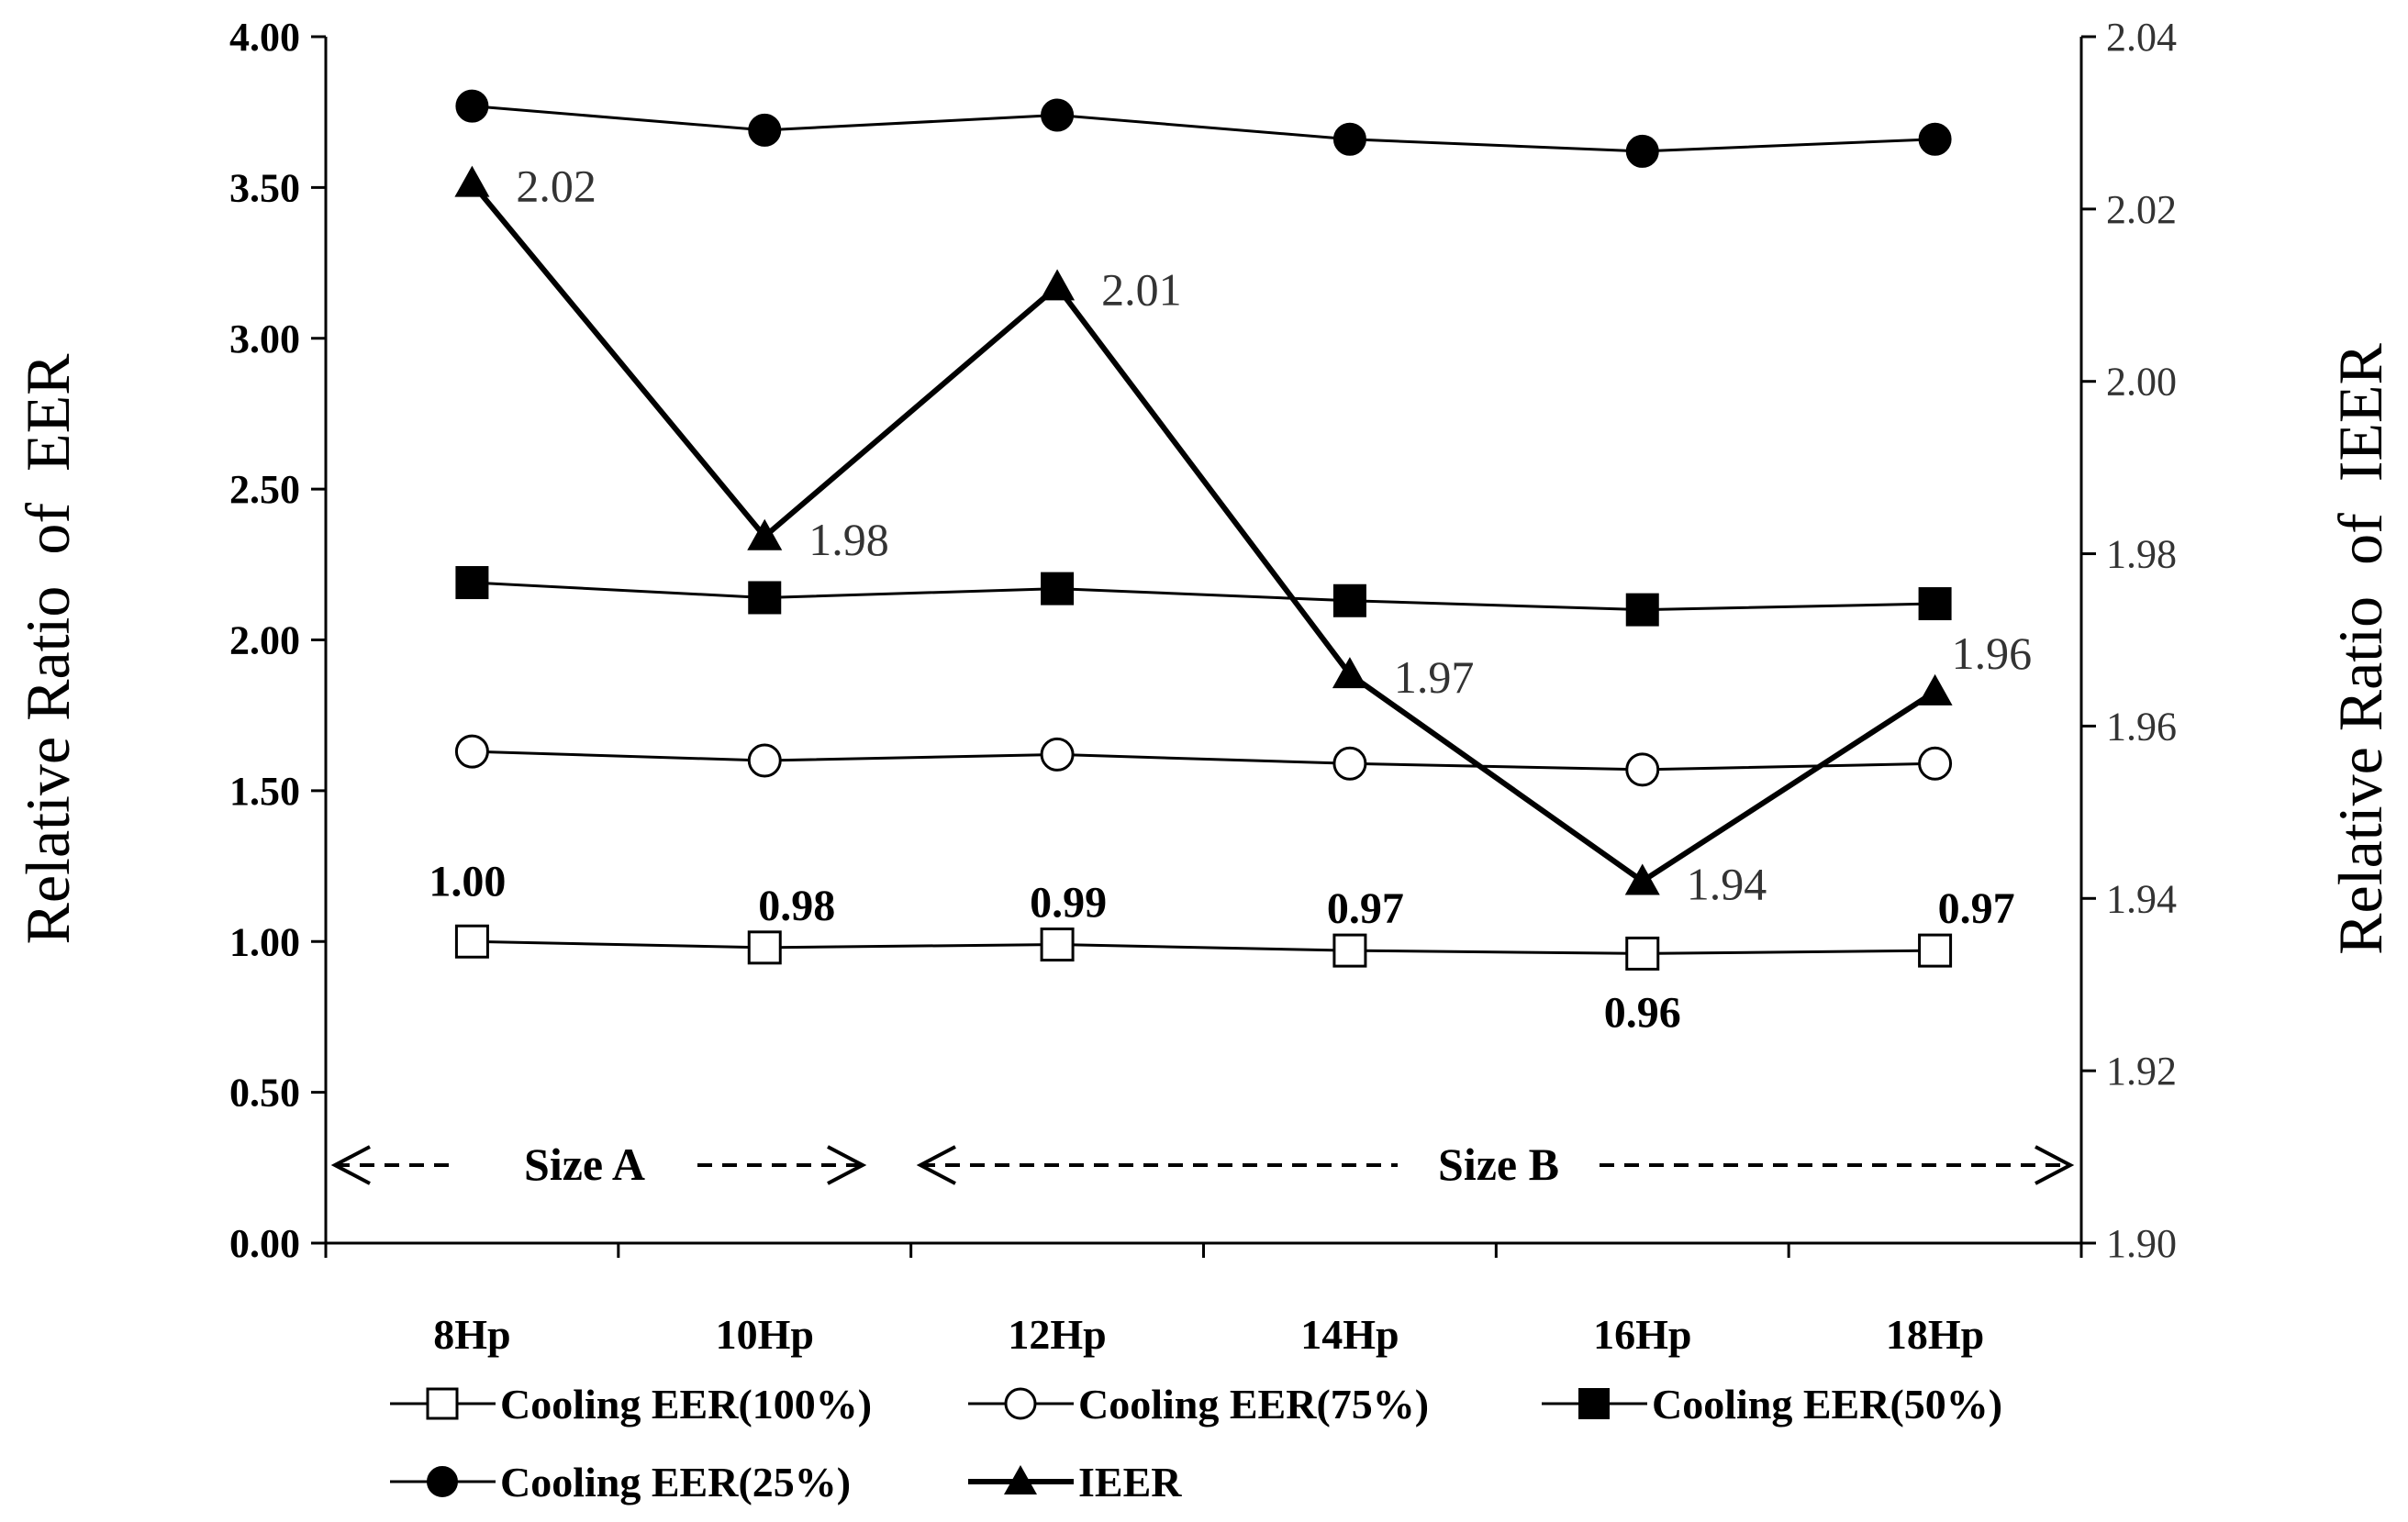 The width and height of the screenshot is (2408, 1522). What do you see at coordinates (2141, 898) in the screenshot?
I see `y-tick-right-label: 1.94` at bounding box center [2141, 898].